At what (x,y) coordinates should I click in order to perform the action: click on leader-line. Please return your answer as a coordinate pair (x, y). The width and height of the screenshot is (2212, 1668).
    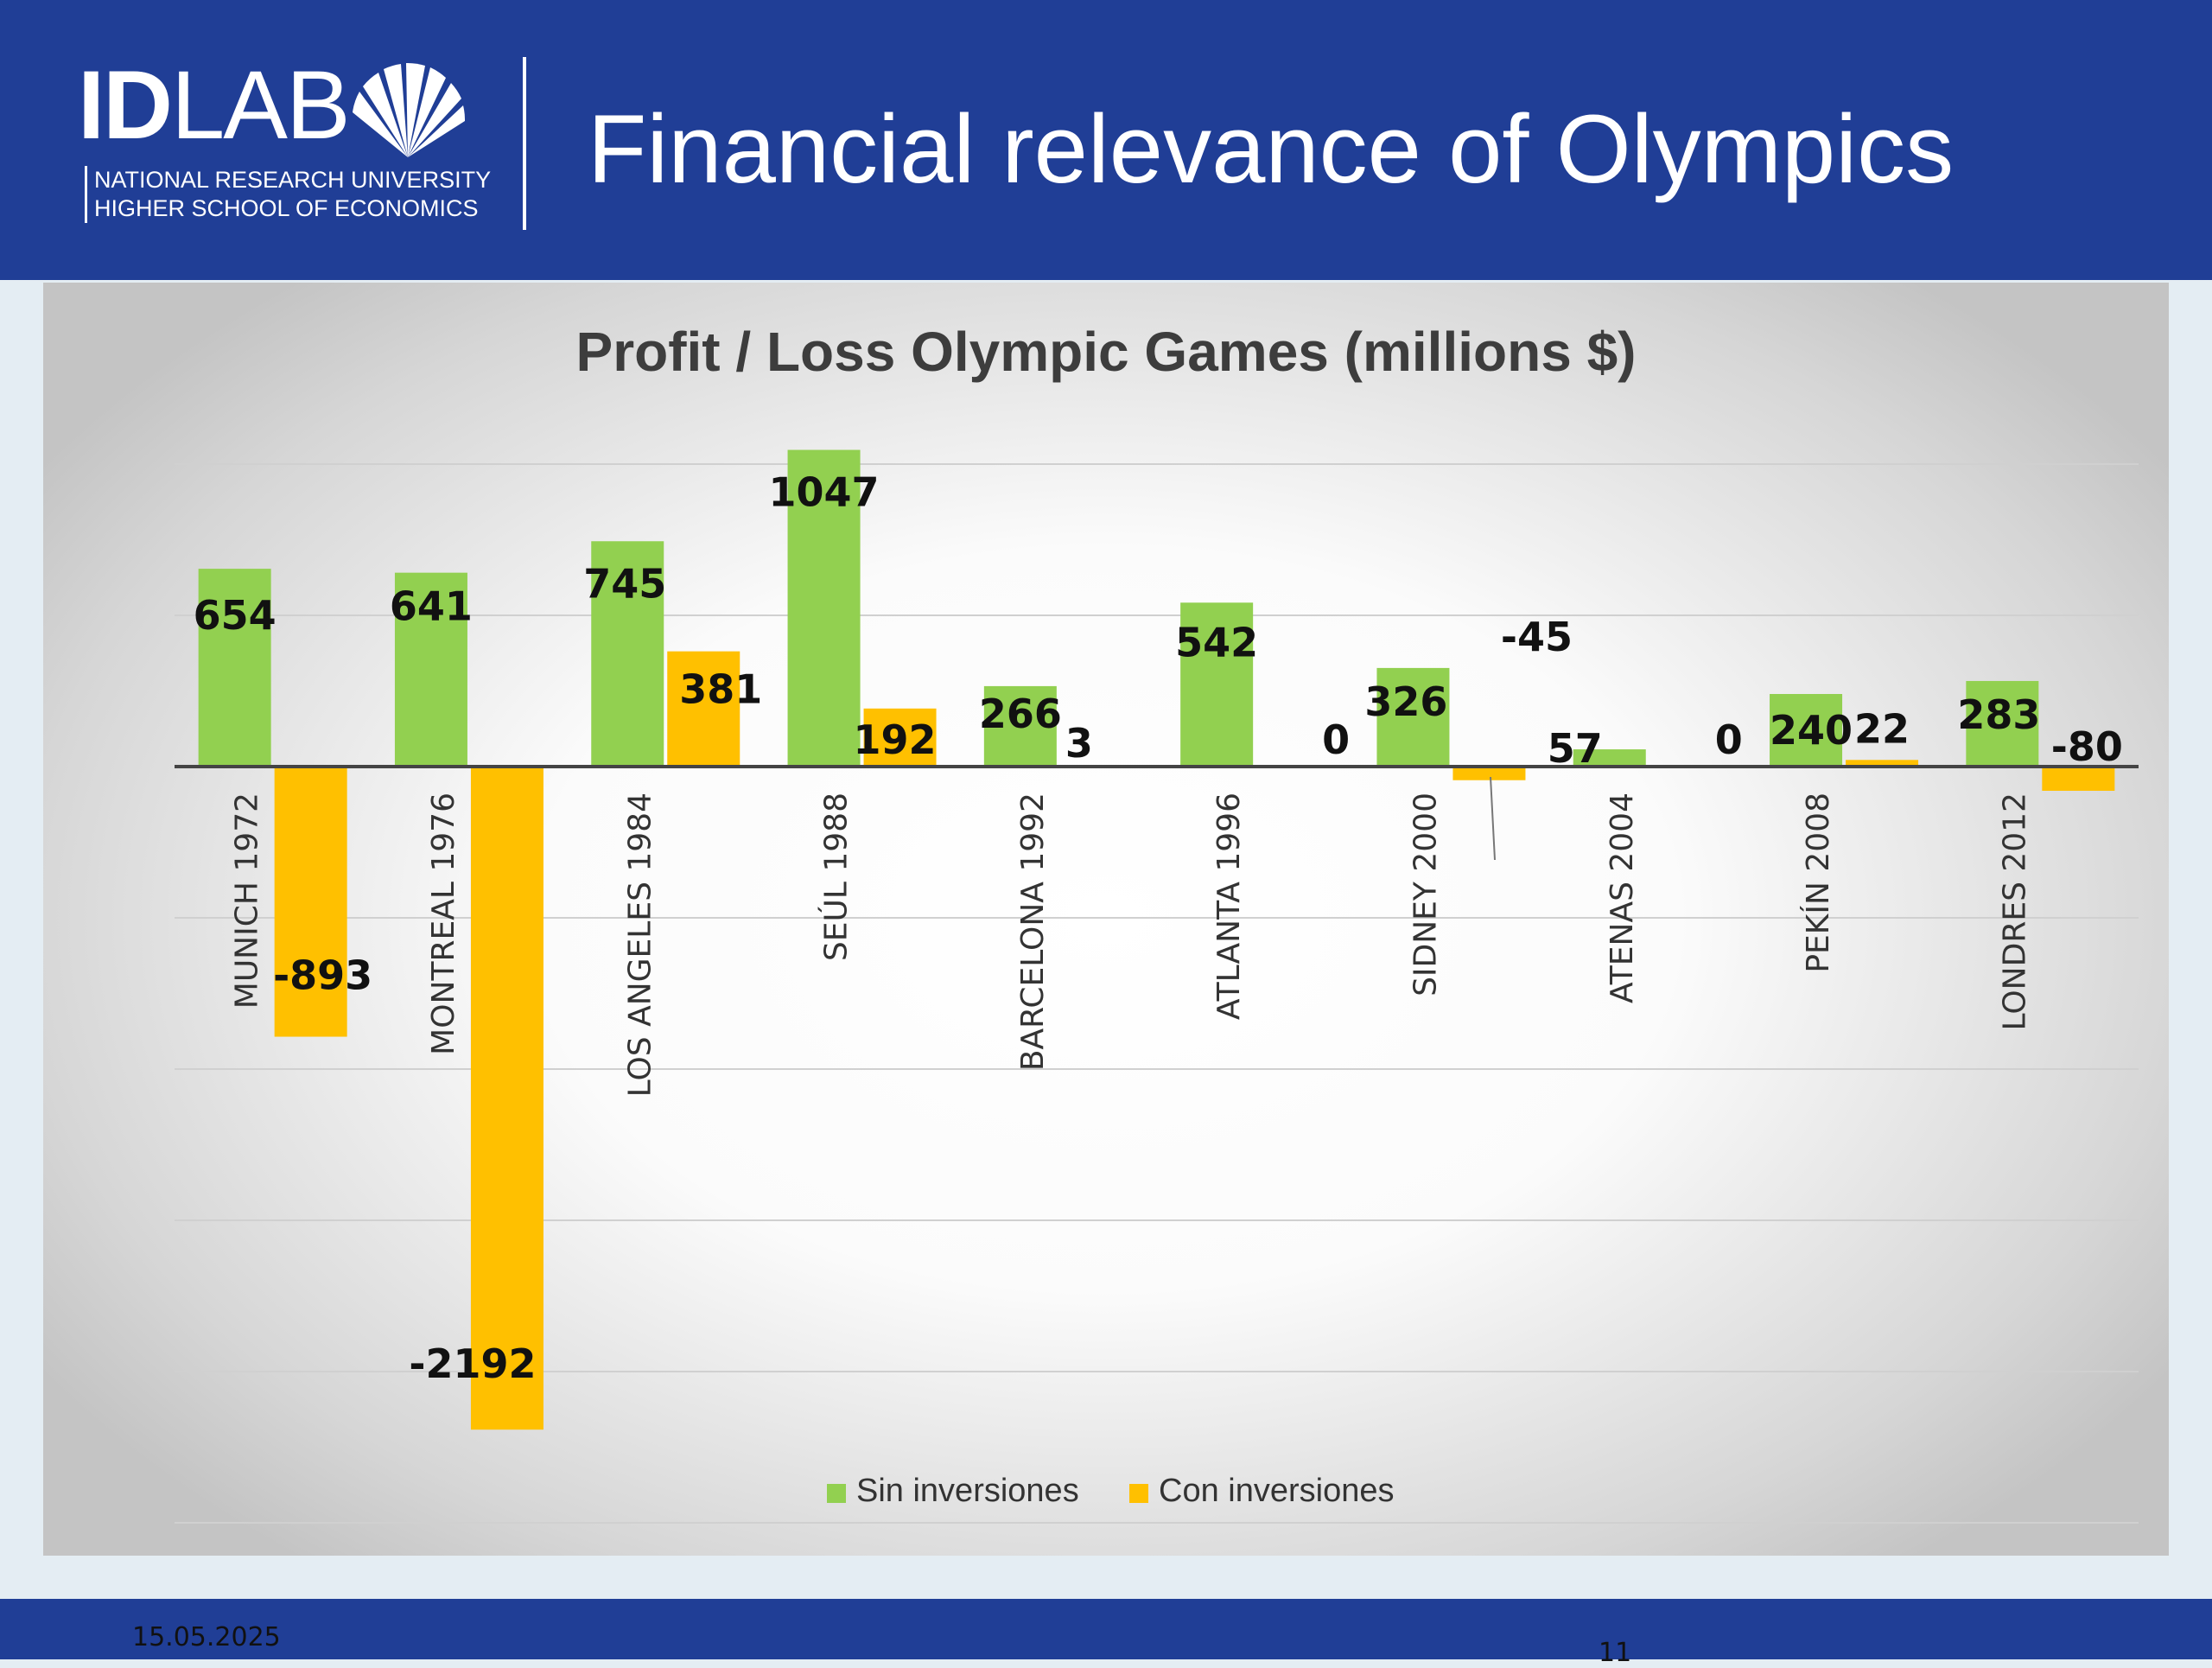
    Looking at the image, I should click on (1493, 818).